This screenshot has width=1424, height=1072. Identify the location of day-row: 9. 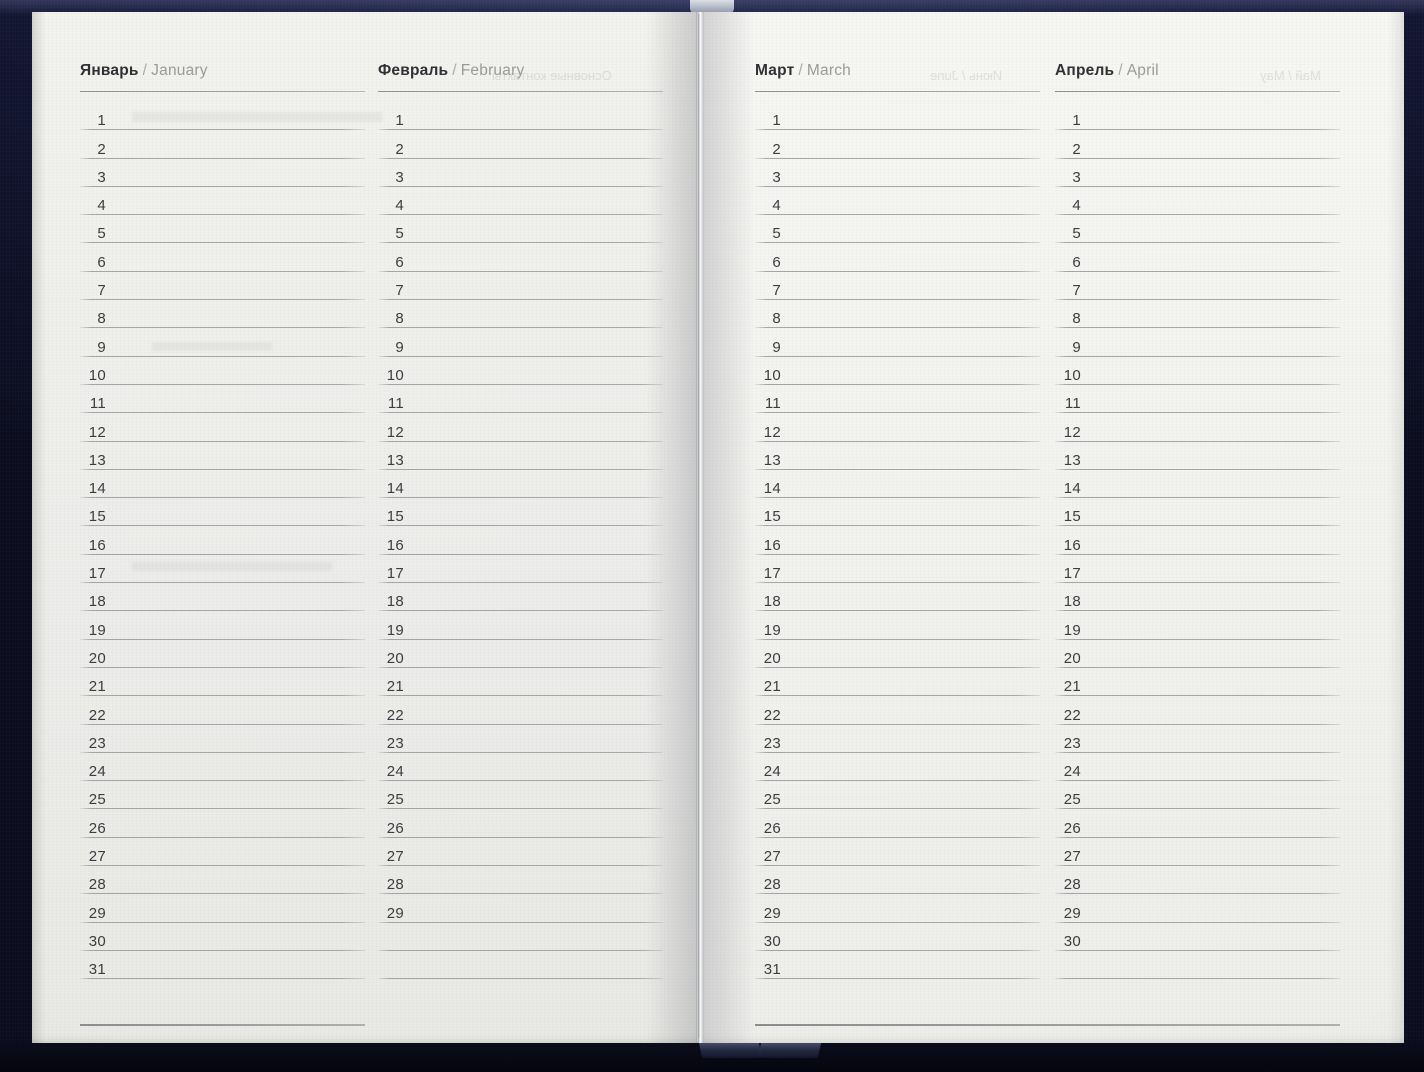
(1197, 342).